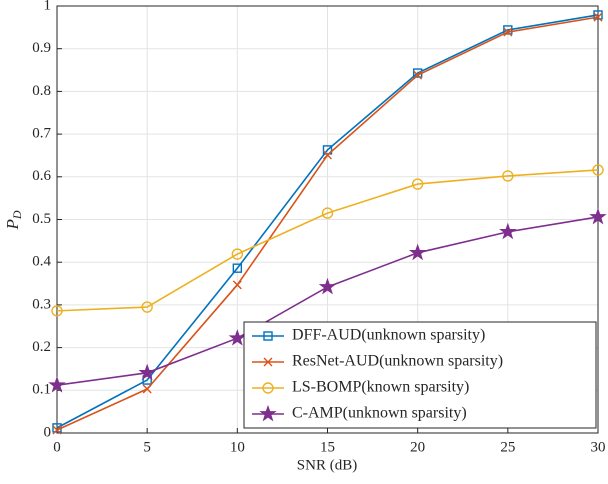 The width and height of the screenshot is (608, 484). What do you see at coordinates (397, 361) in the screenshot?
I see `legend-label: ResNet-AUD(unknown sparsity)` at bounding box center [397, 361].